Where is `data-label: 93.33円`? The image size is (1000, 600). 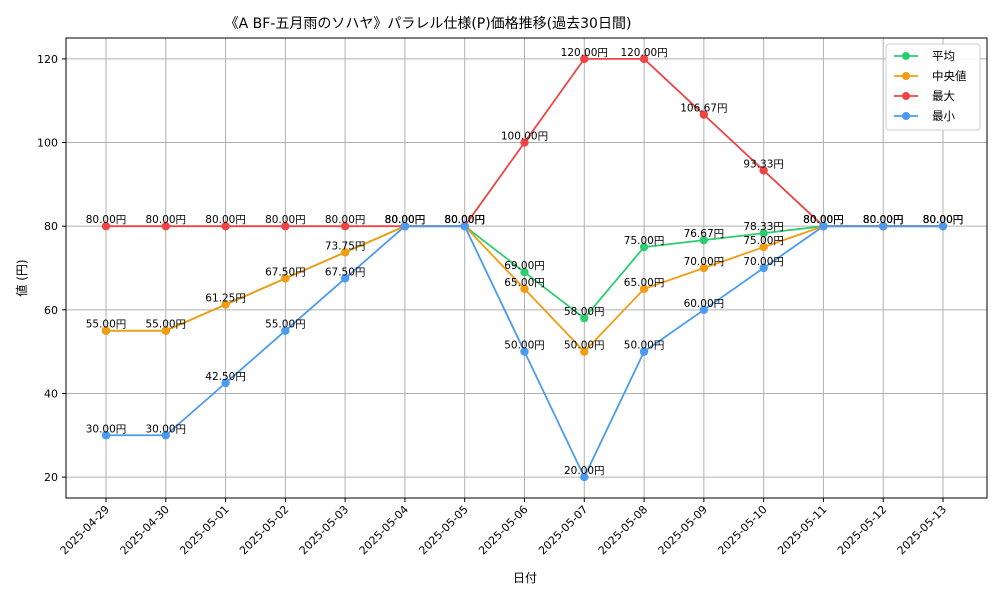
data-label: 93.33円 is located at coordinates (763, 164).